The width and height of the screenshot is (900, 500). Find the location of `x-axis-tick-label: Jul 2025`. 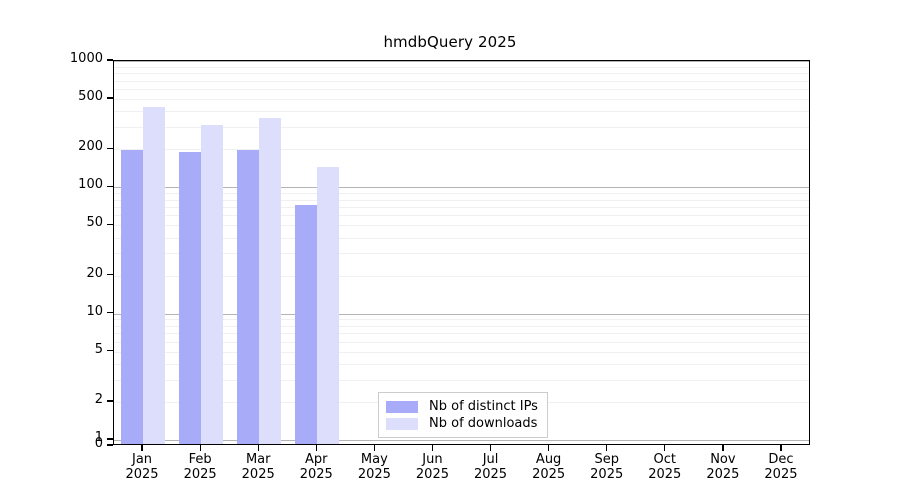

x-axis-tick-label: Jul 2025 is located at coordinates (491, 467).